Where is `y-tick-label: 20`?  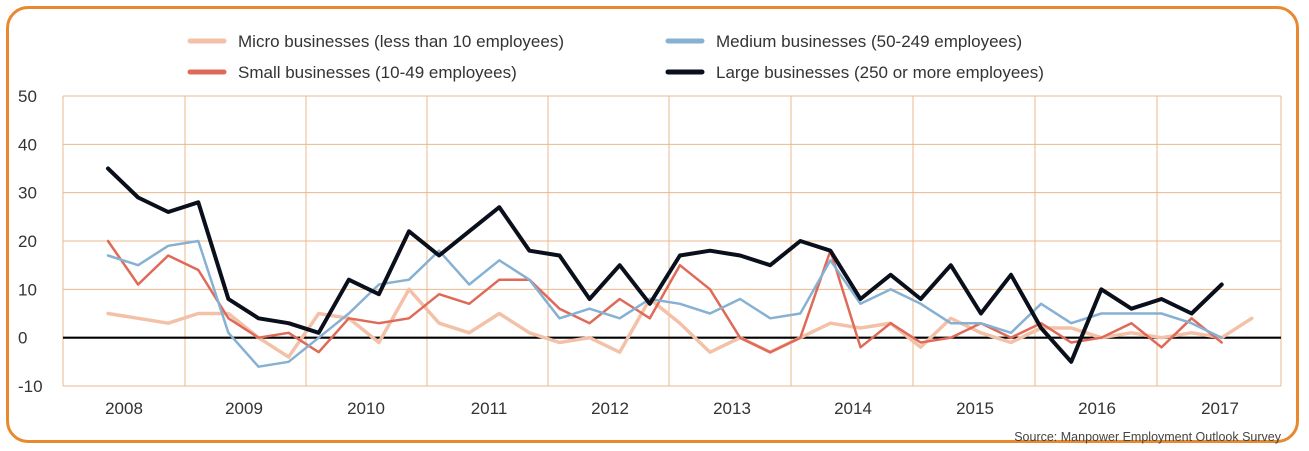
y-tick-label: 20 is located at coordinates (27, 241).